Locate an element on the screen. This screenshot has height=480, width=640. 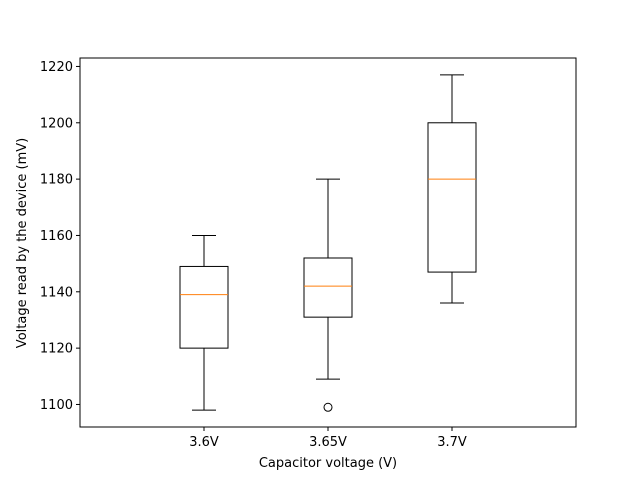
x-tick-label: 3.65V is located at coordinates (328, 442).